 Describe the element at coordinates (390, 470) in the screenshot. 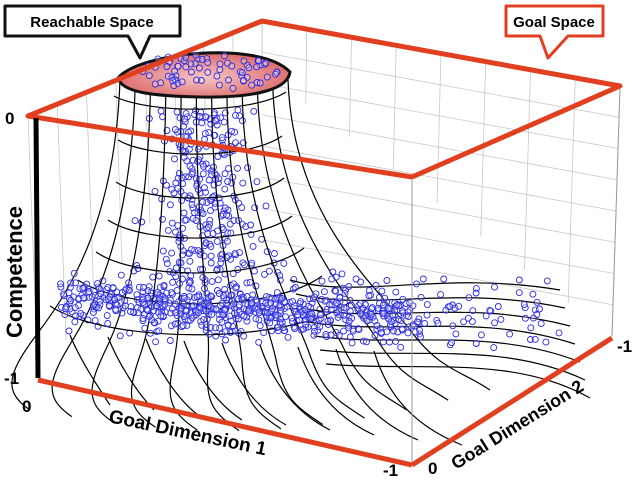

I see `x-tick-end: -1` at that location.